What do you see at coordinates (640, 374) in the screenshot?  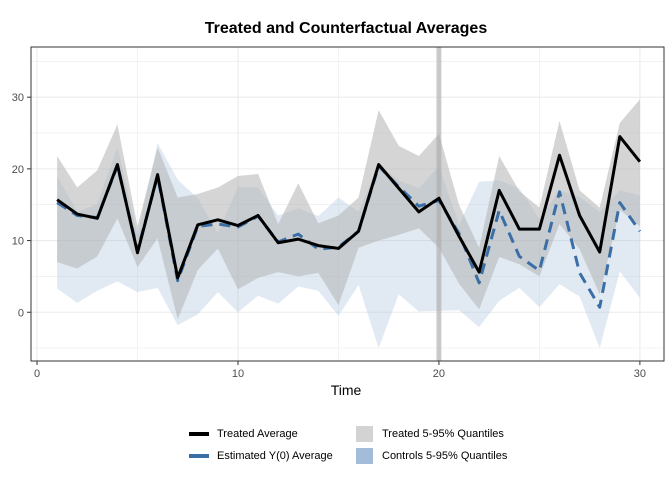 I see `x-tick-label: 30` at bounding box center [640, 374].